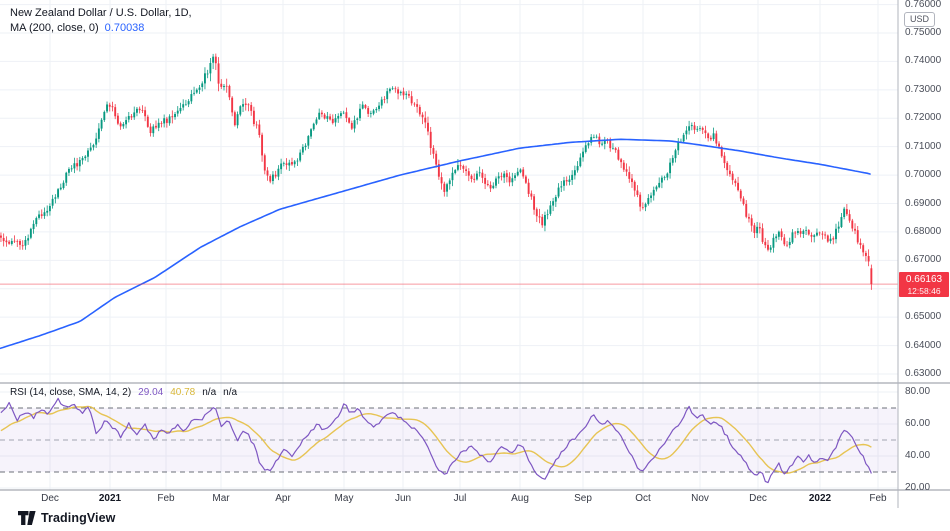 This screenshot has width=950, height=531. Describe the element at coordinates (923, 118) in the screenshot. I see `price-axis-label: 0.72000` at that location.